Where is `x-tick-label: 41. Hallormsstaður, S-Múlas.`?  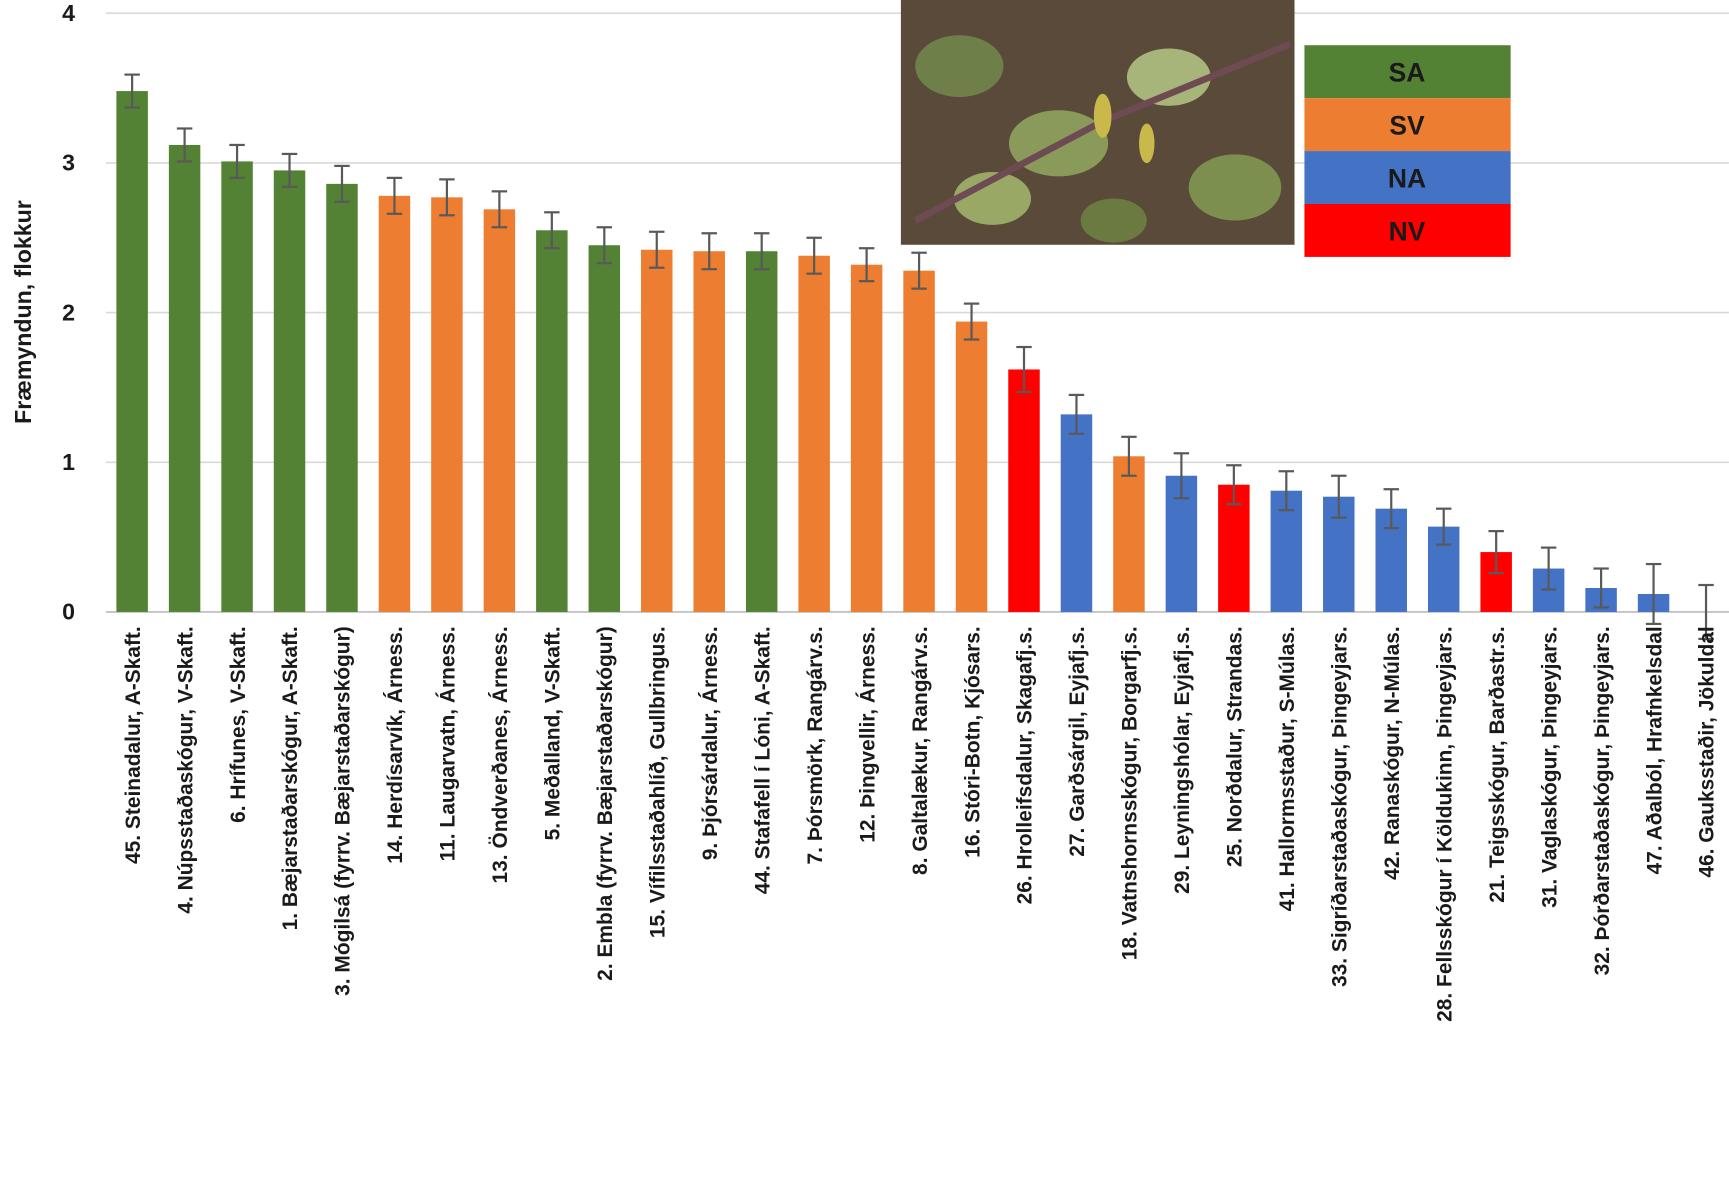 x-tick-label: 41. Hallormsstaður, S-Múlas. is located at coordinates (1287, 768).